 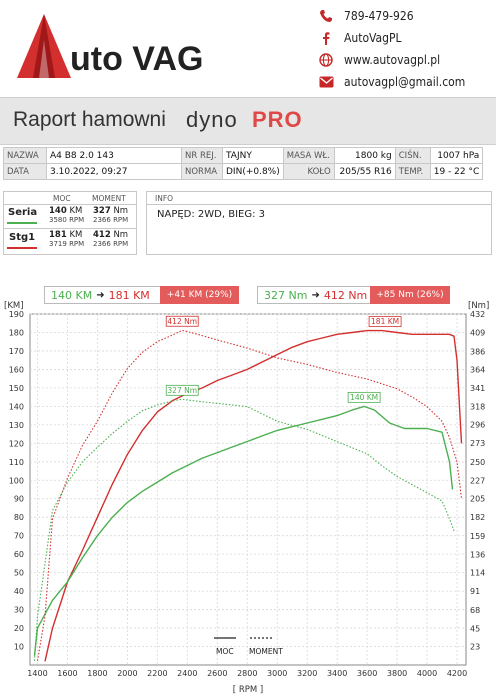 I want to click on x-tick-label: 3600, so click(x=367, y=673).